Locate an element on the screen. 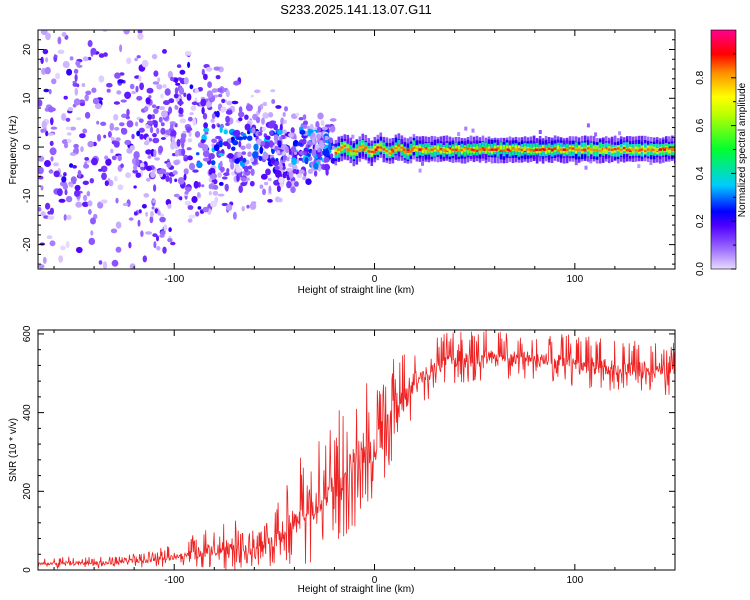 This screenshot has width=750, height=600. y-tick-label: 0 is located at coordinates (27, 570).